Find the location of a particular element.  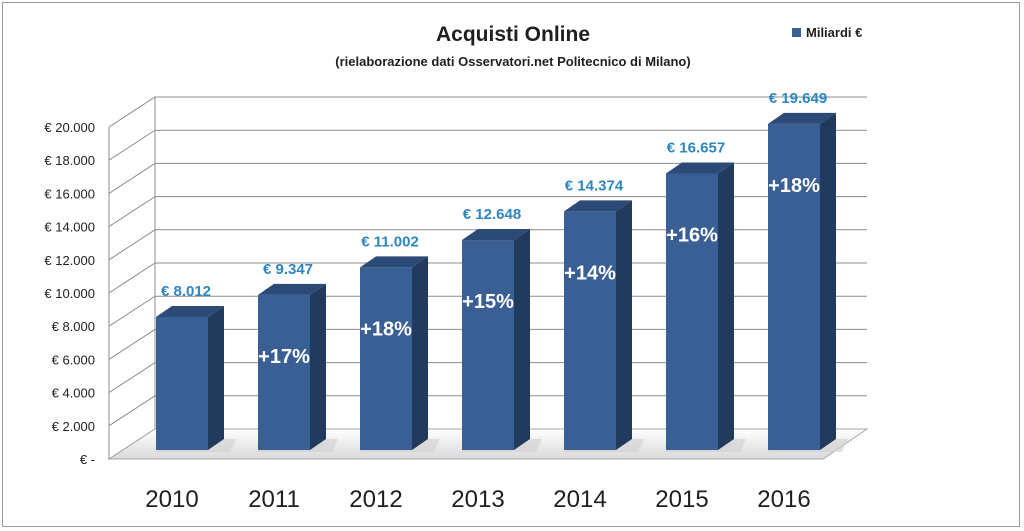

legend: Miliardi € is located at coordinates (827, 32).